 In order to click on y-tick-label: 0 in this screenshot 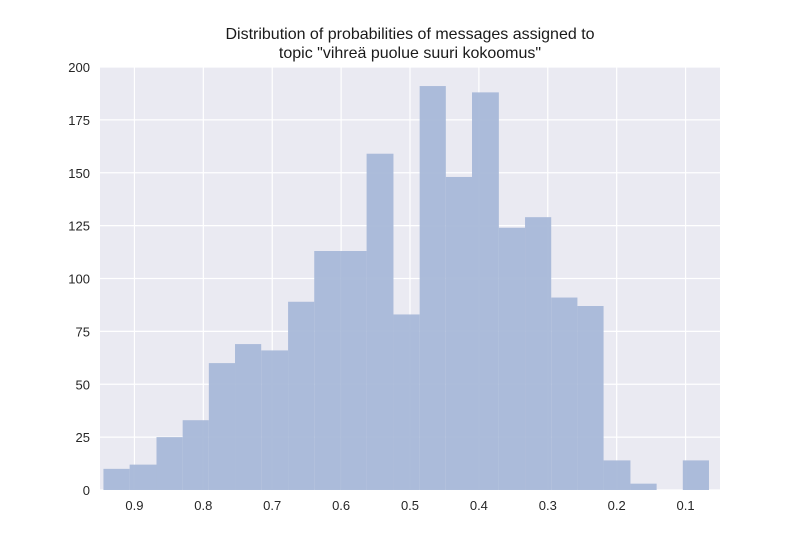, I will do `click(86, 490)`.